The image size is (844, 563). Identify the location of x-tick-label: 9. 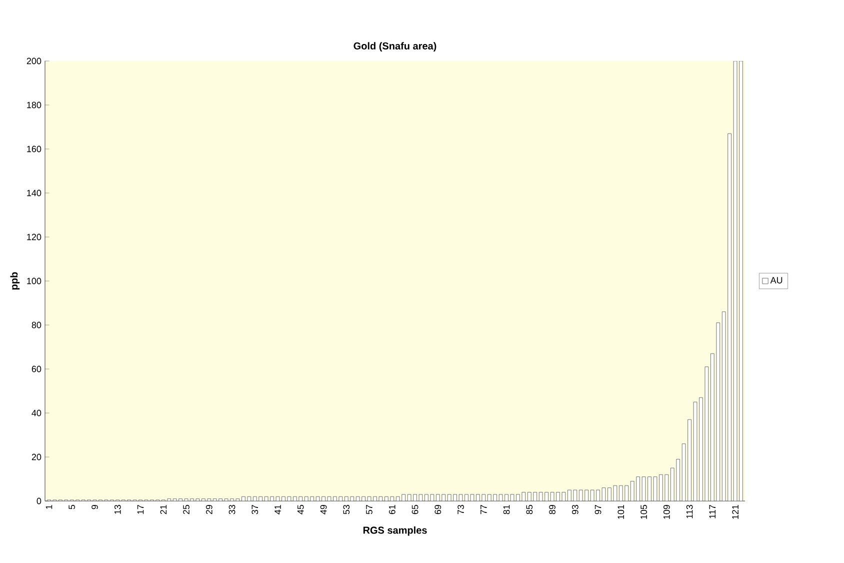
(95, 507).